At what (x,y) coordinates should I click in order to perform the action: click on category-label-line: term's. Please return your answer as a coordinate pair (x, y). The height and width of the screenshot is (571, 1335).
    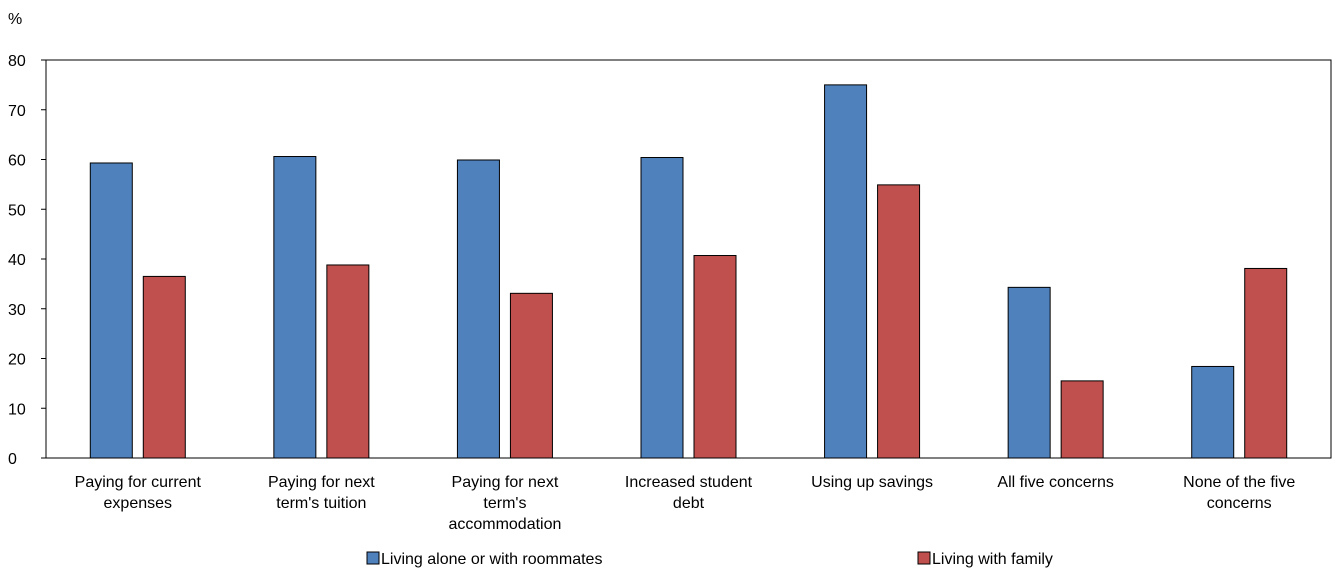
    Looking at the image, I should click on (504, 503).